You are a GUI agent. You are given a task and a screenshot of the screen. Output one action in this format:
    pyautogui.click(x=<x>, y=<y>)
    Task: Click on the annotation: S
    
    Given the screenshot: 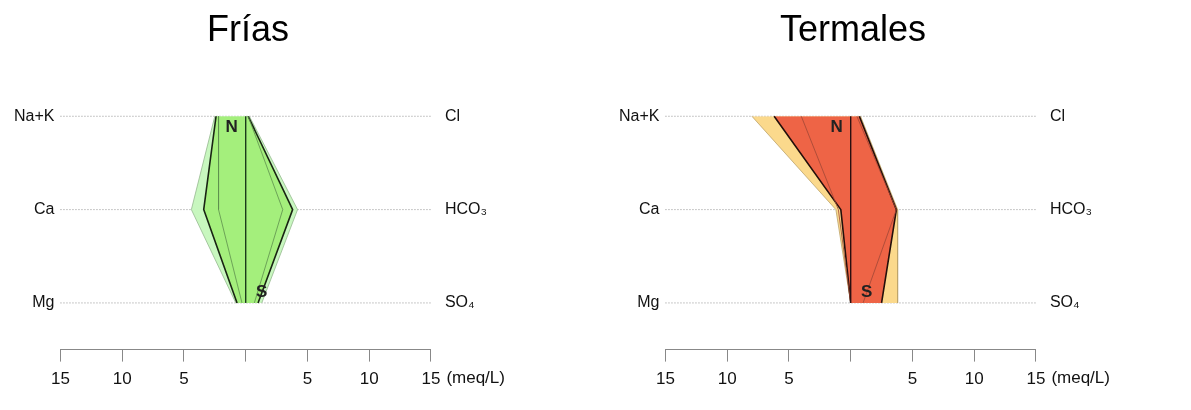 What is the action you would take?
    pyautogui.click(x=867, y=292)
    